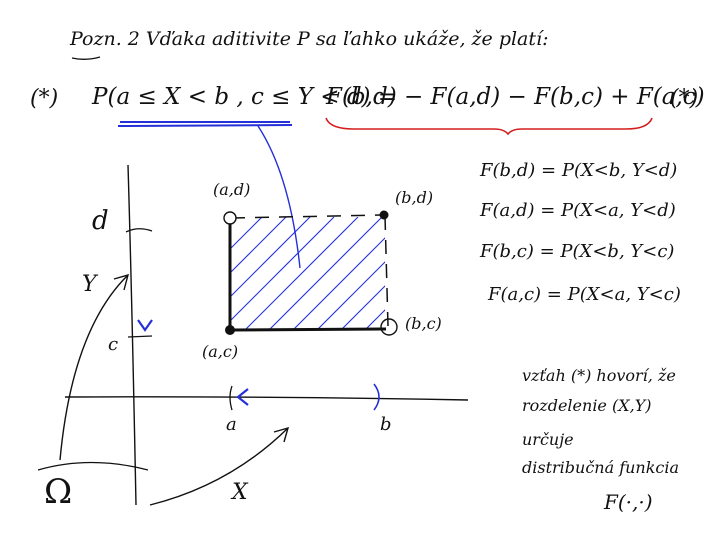  Describe the element at coordinates (230, 218) in the screenshot. I see `corner-ad-open` at that location.